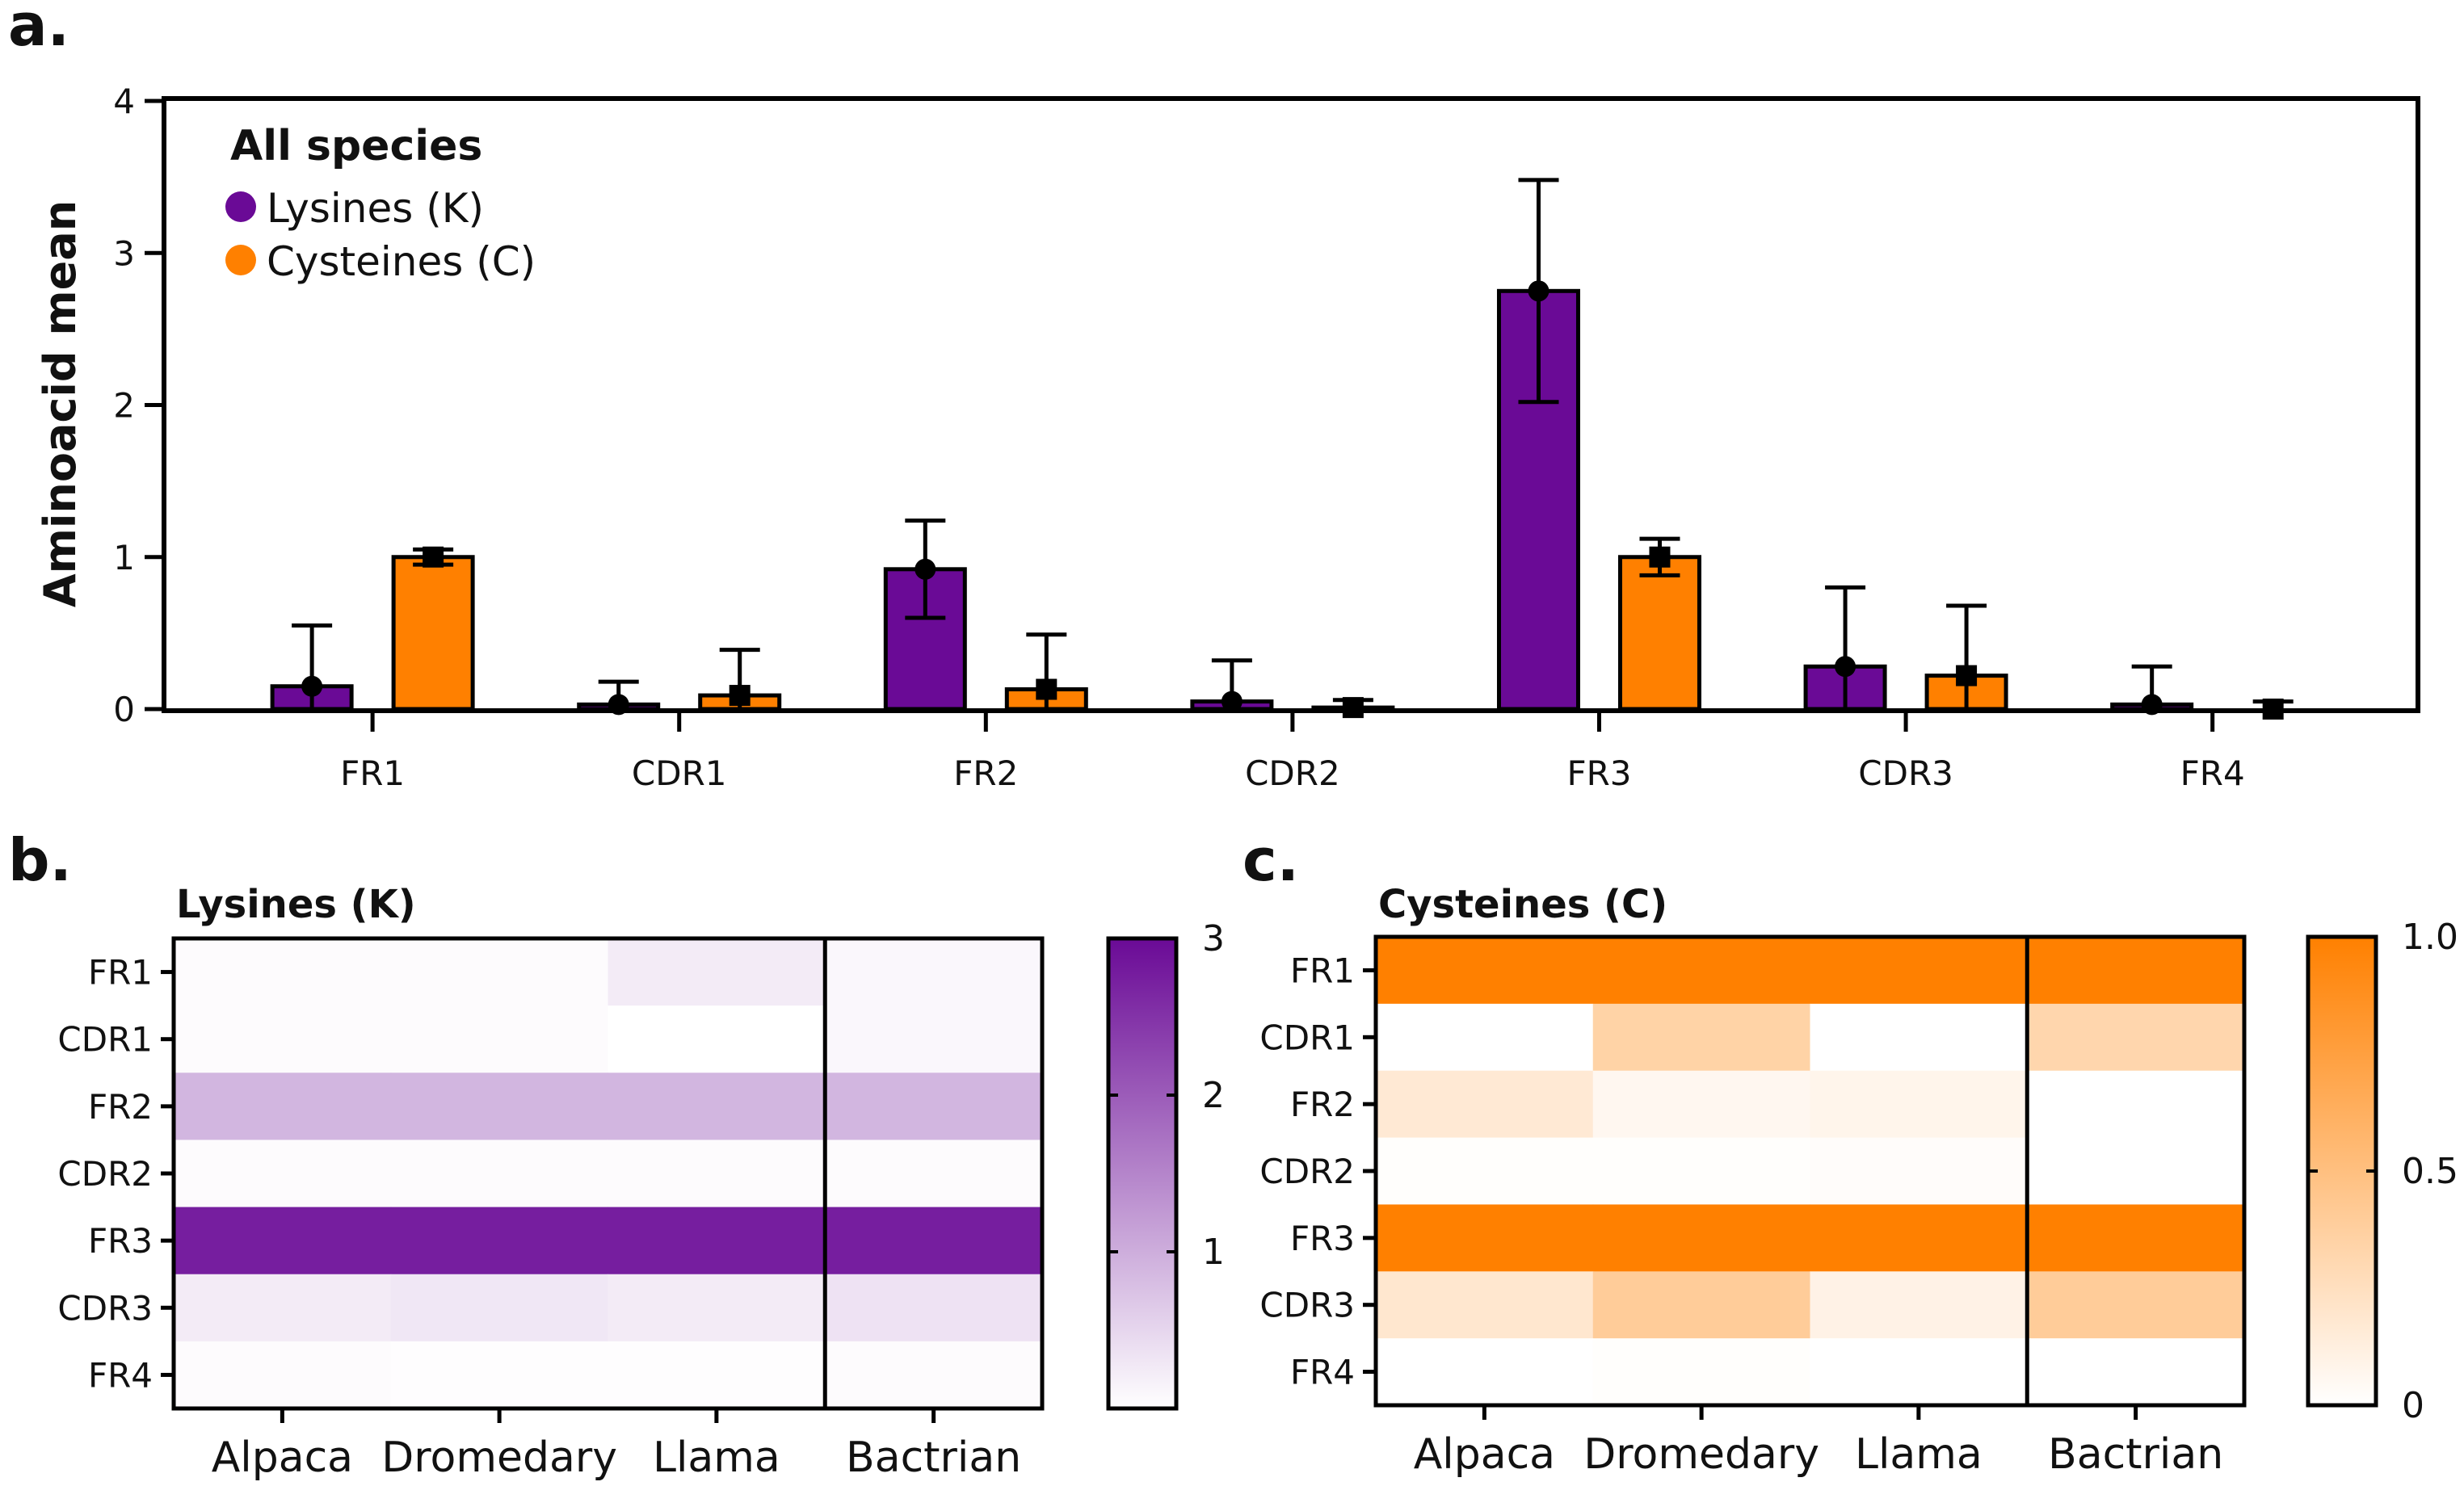  Describe the element at coordinates (985, 773) in the screenshot. I see `x-tick-label: FR2` at that location.